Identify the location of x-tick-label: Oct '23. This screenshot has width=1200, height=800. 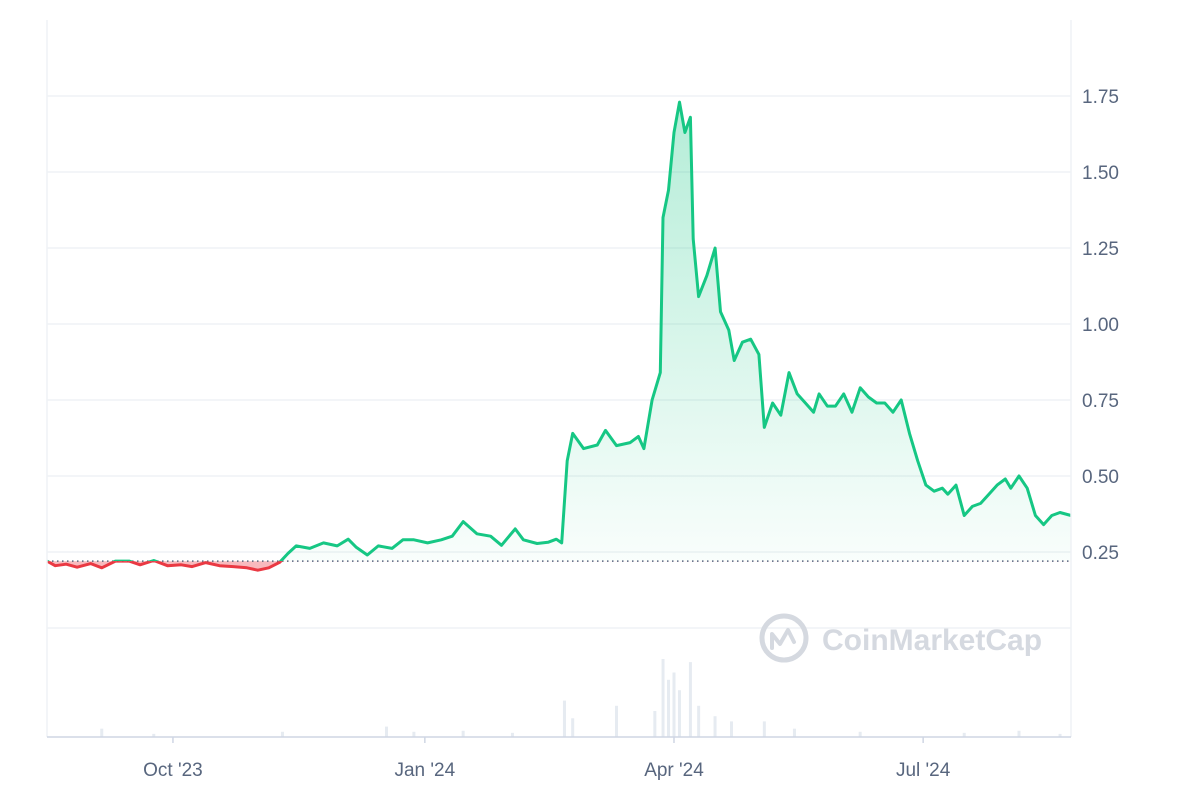
(173, 770).